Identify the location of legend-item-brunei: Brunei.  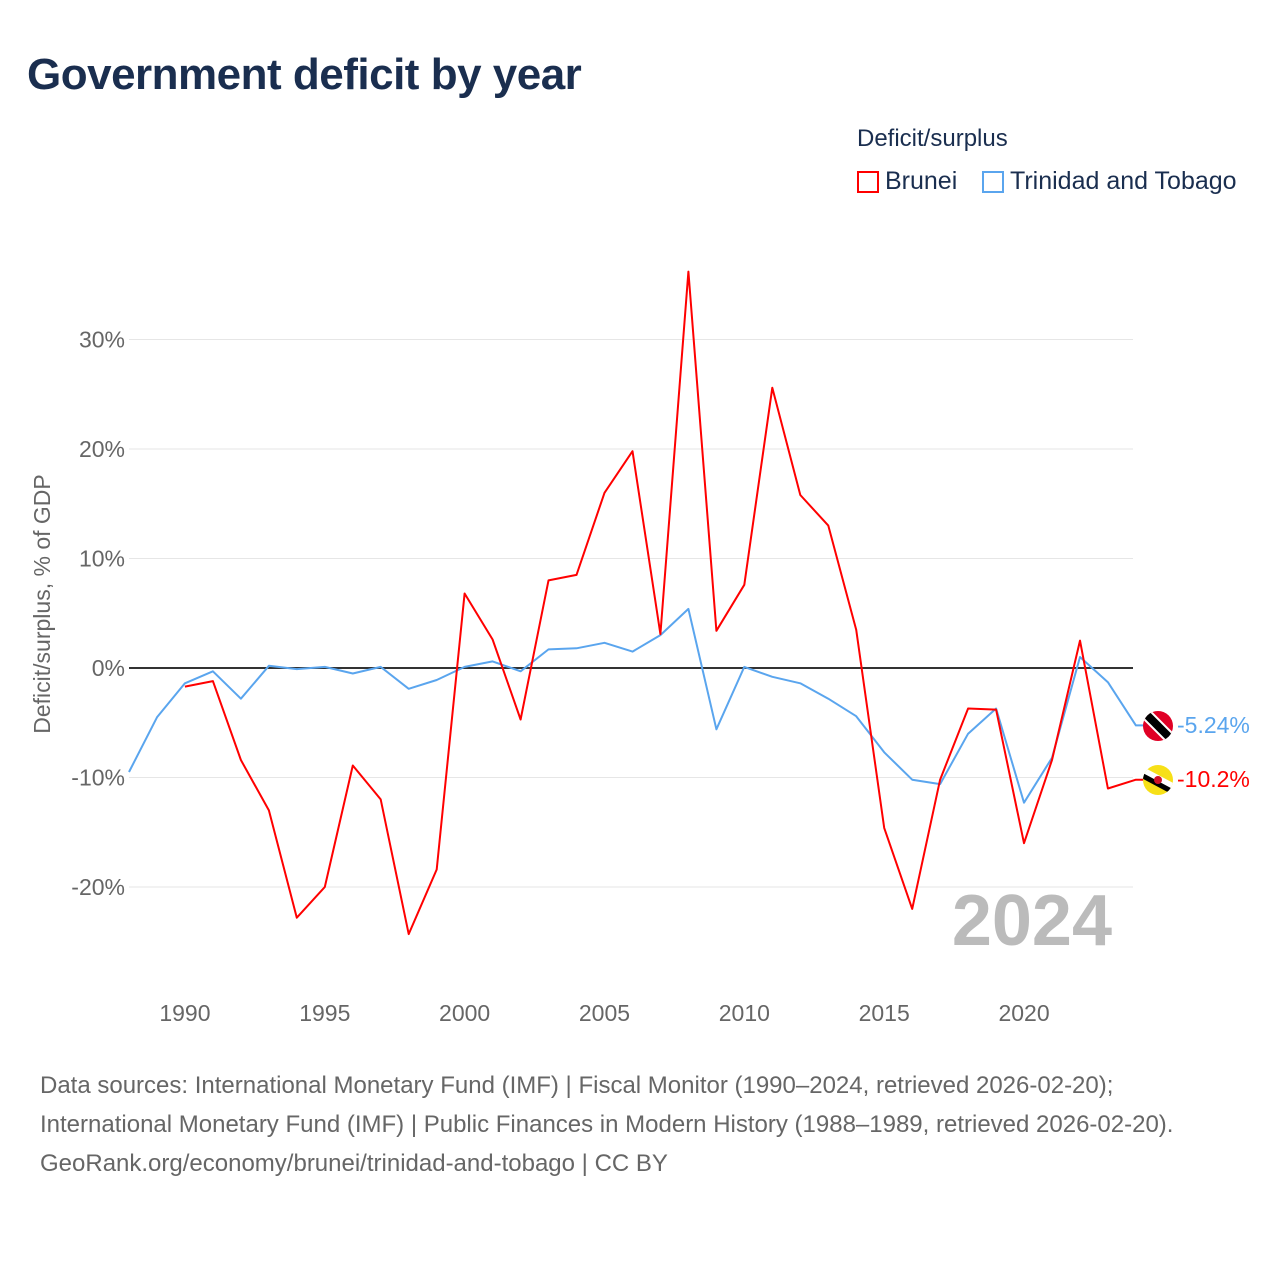
(907, 181).